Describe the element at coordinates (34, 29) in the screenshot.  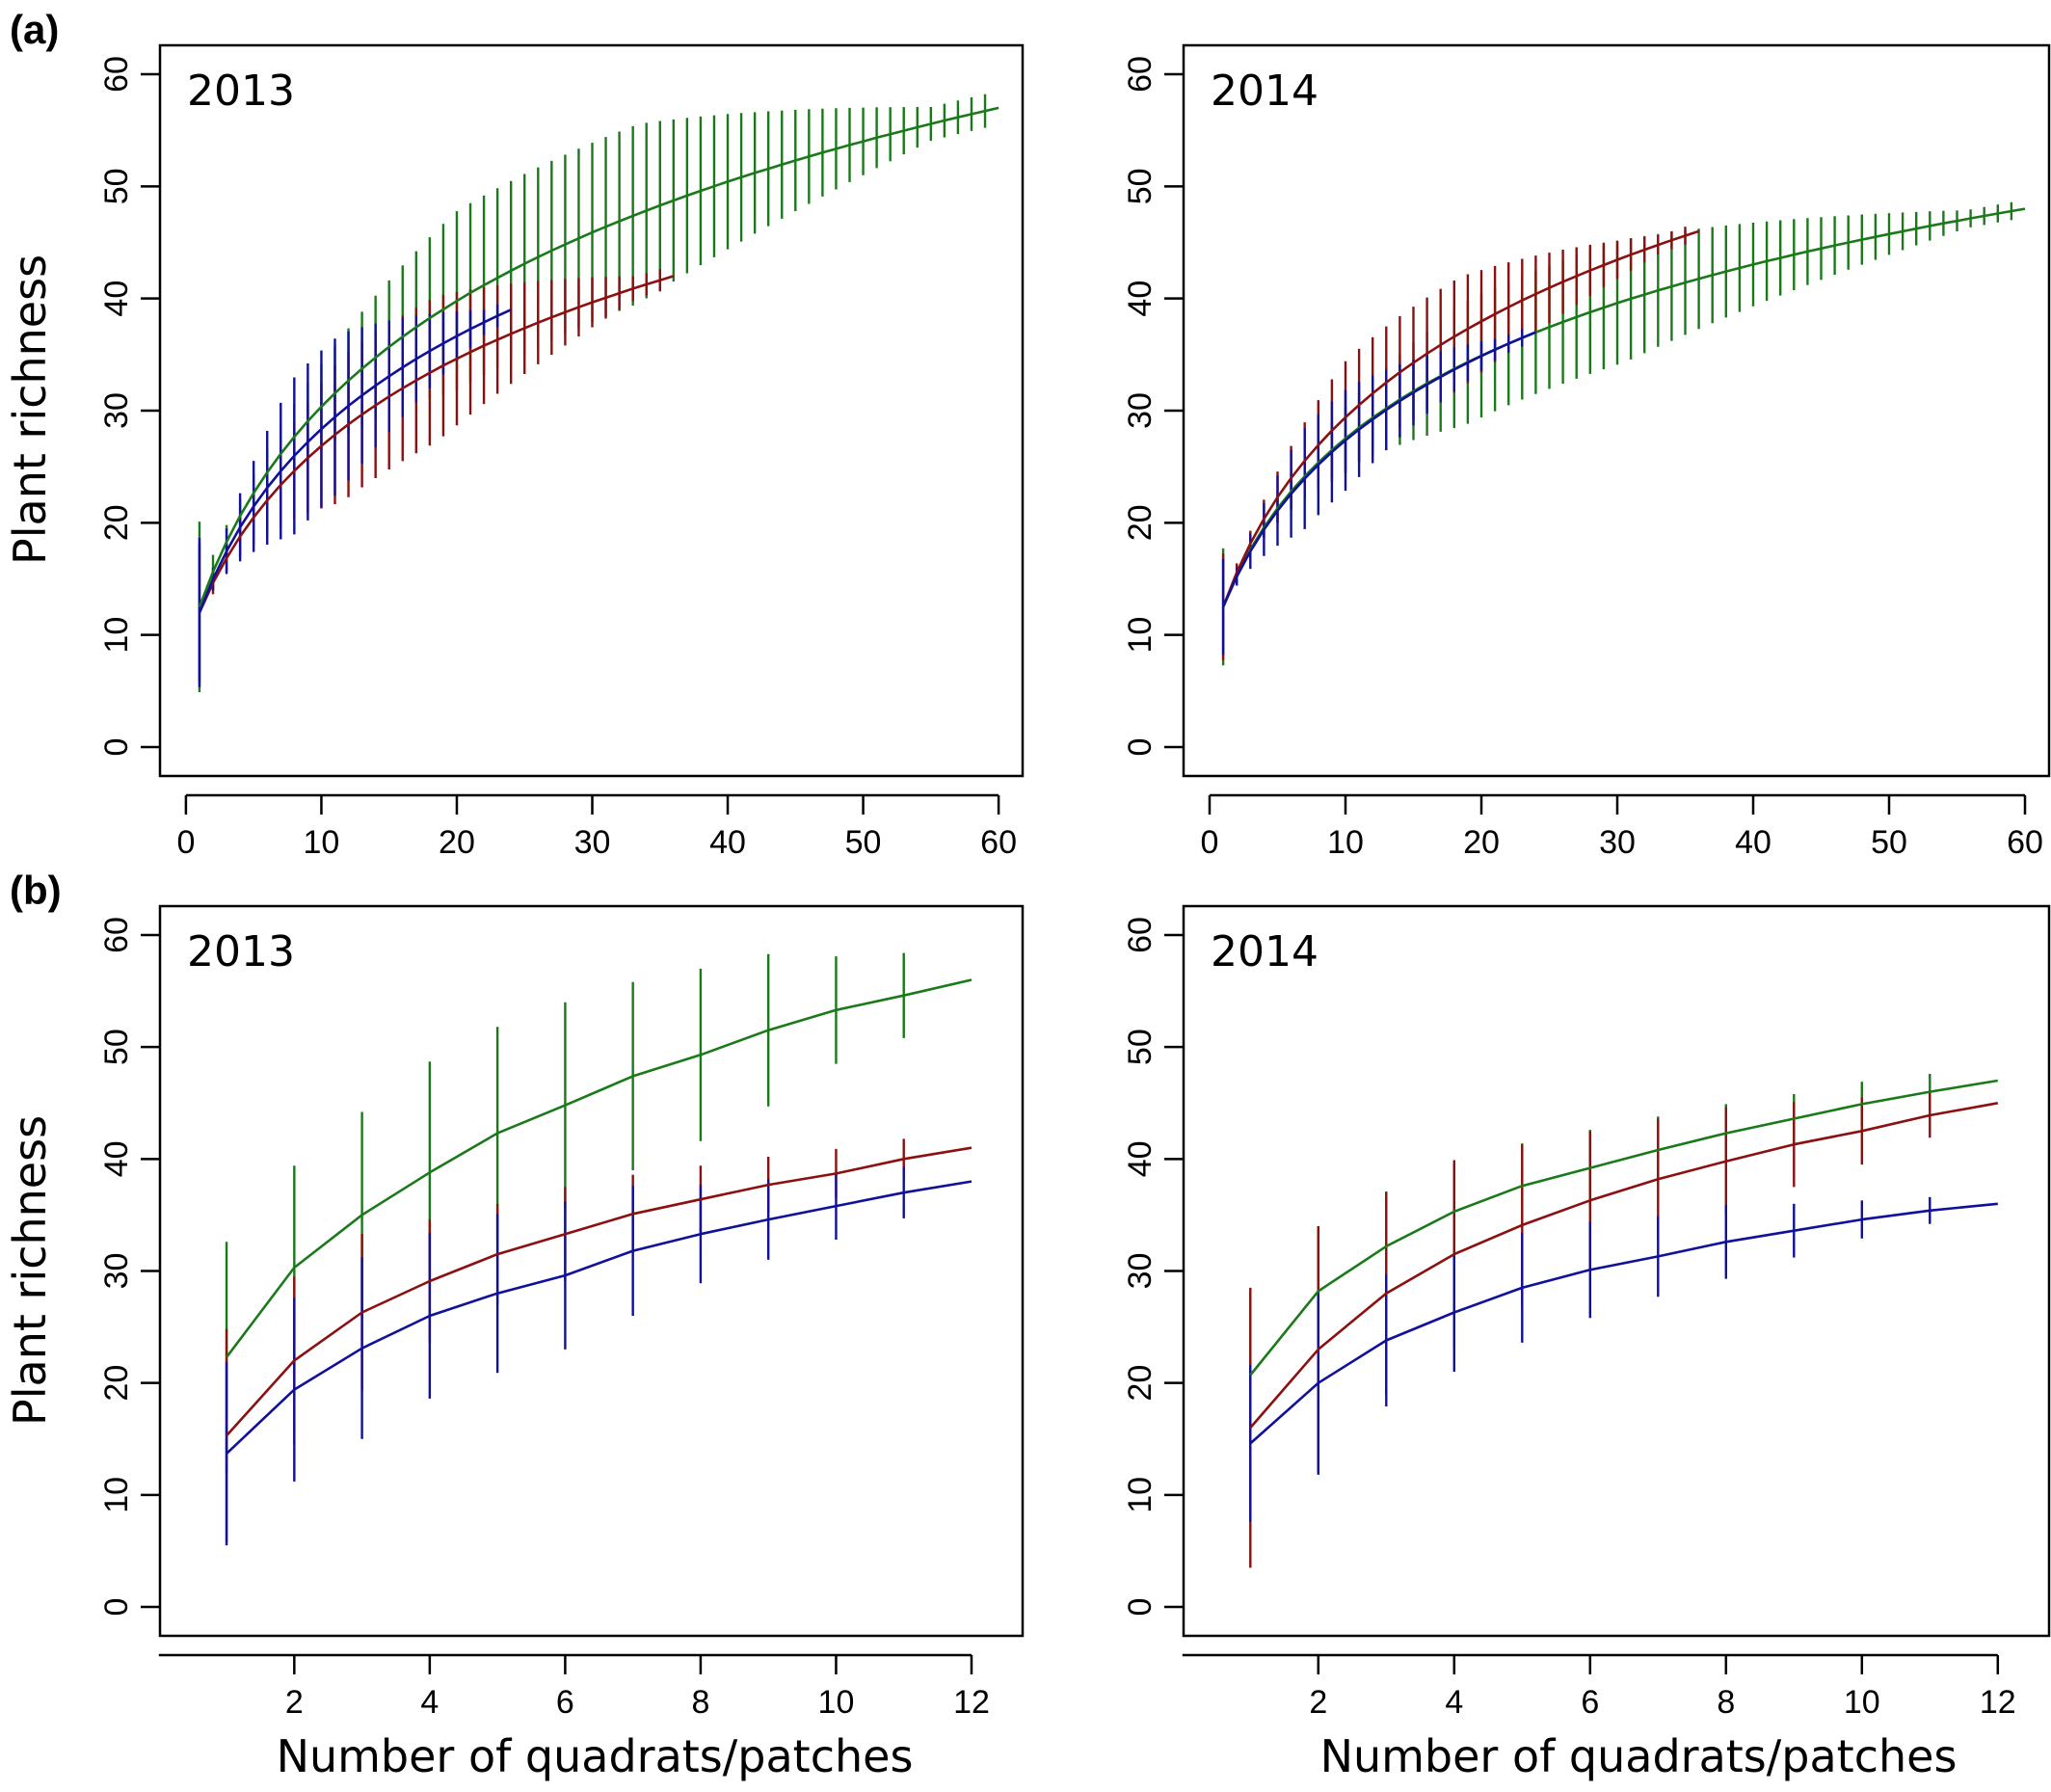
I see `panel-label-a: (a)` at that location.